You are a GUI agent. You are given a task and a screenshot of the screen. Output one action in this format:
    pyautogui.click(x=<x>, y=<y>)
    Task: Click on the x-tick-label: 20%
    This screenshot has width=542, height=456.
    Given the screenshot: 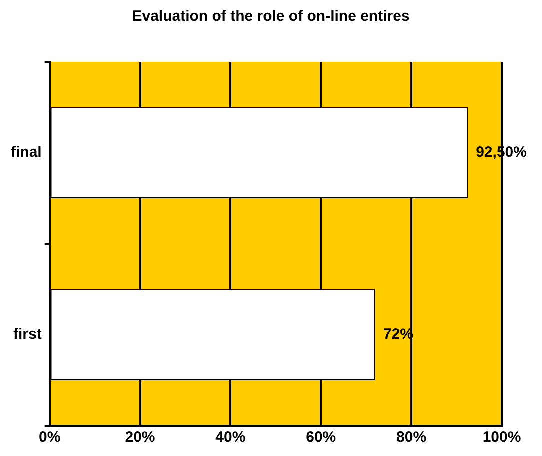 What is the action you would take?
    pyautogui.click(x=140, y=437)
    